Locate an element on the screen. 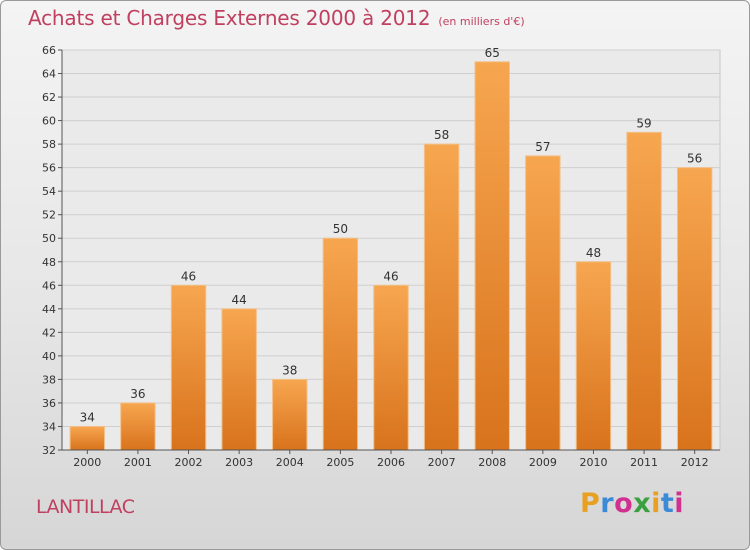 The height and width of the screenshot is (550, 750). commune-name: LANTILLAC is located at coordinates (85, 507).